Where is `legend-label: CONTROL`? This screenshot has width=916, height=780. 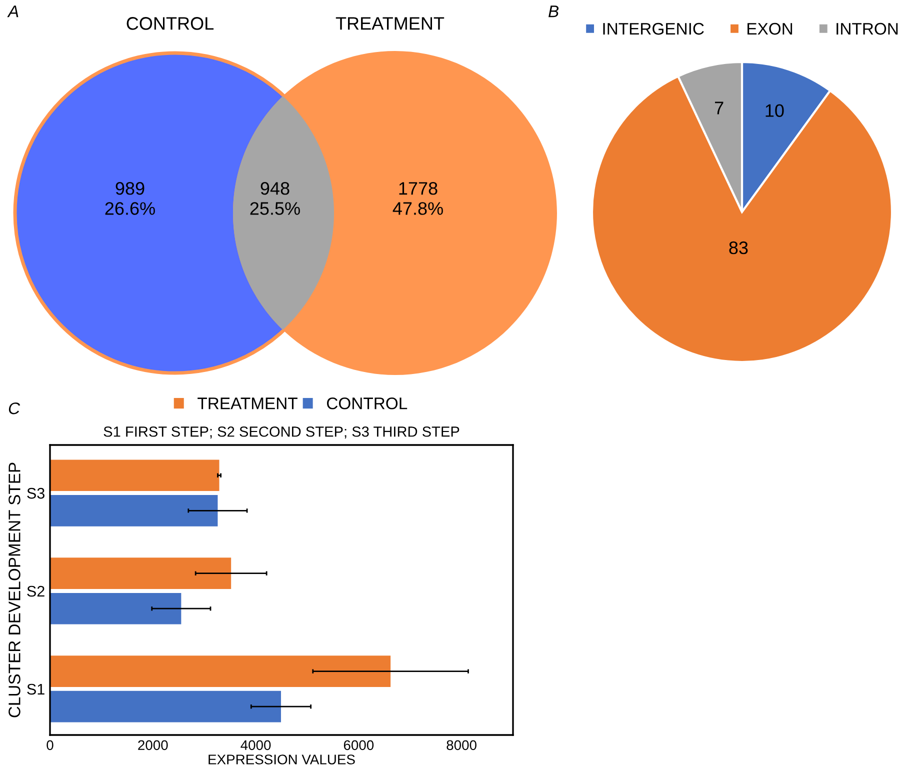 legend-label: CONTROL is located at coordinates (367, 404).